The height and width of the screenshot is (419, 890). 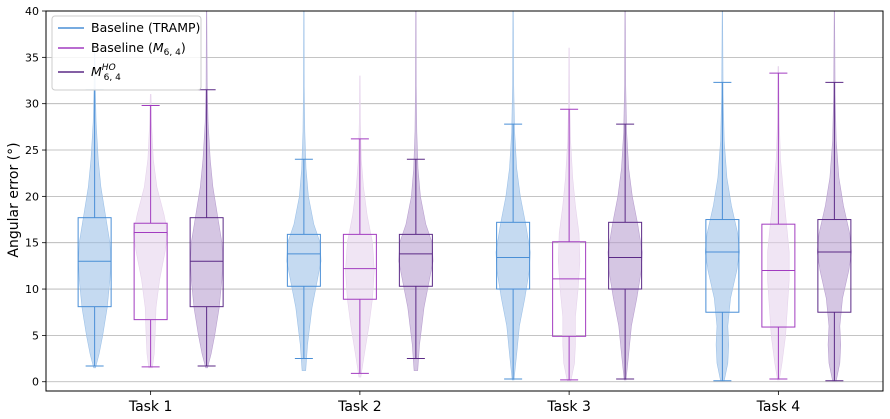 I want to click on x-axis: Task 1 Task 2 Task 3 Task 4, so click(x=464, y=403).